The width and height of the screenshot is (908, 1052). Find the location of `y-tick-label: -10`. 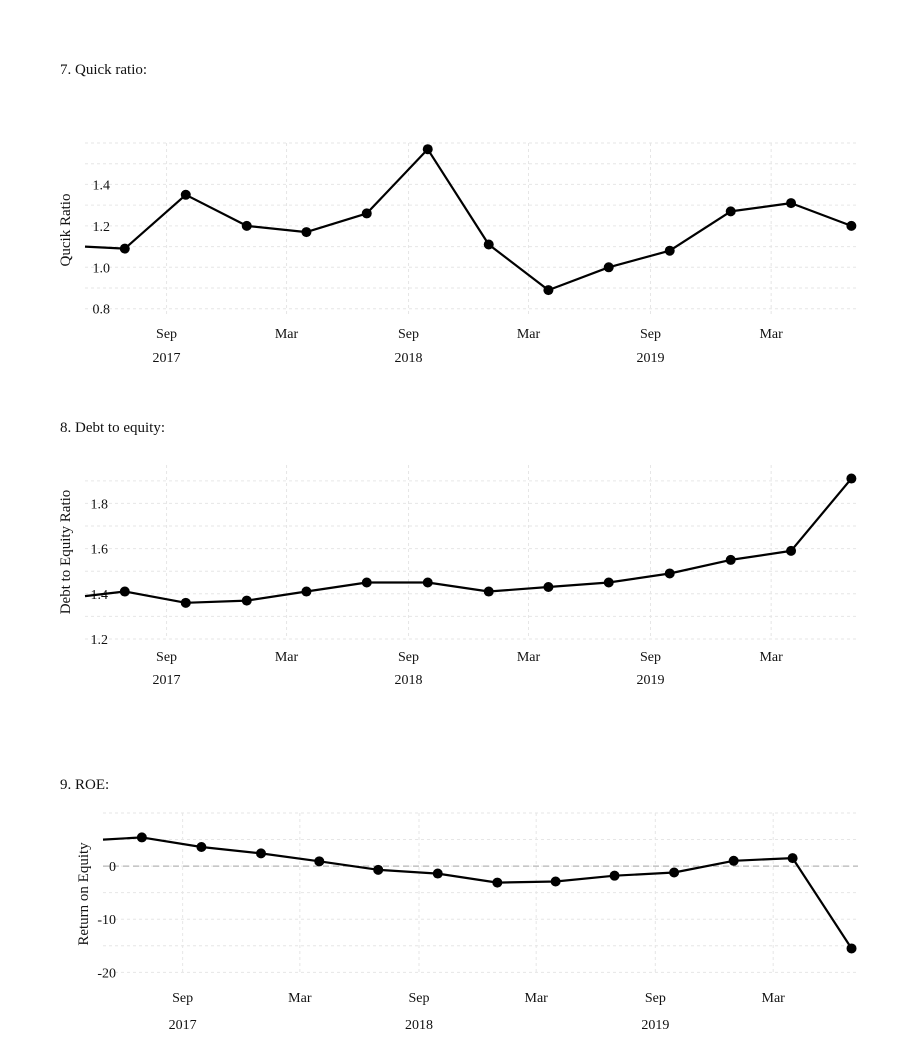

y-tick-label: -10 is located at coordinates (106, 920).